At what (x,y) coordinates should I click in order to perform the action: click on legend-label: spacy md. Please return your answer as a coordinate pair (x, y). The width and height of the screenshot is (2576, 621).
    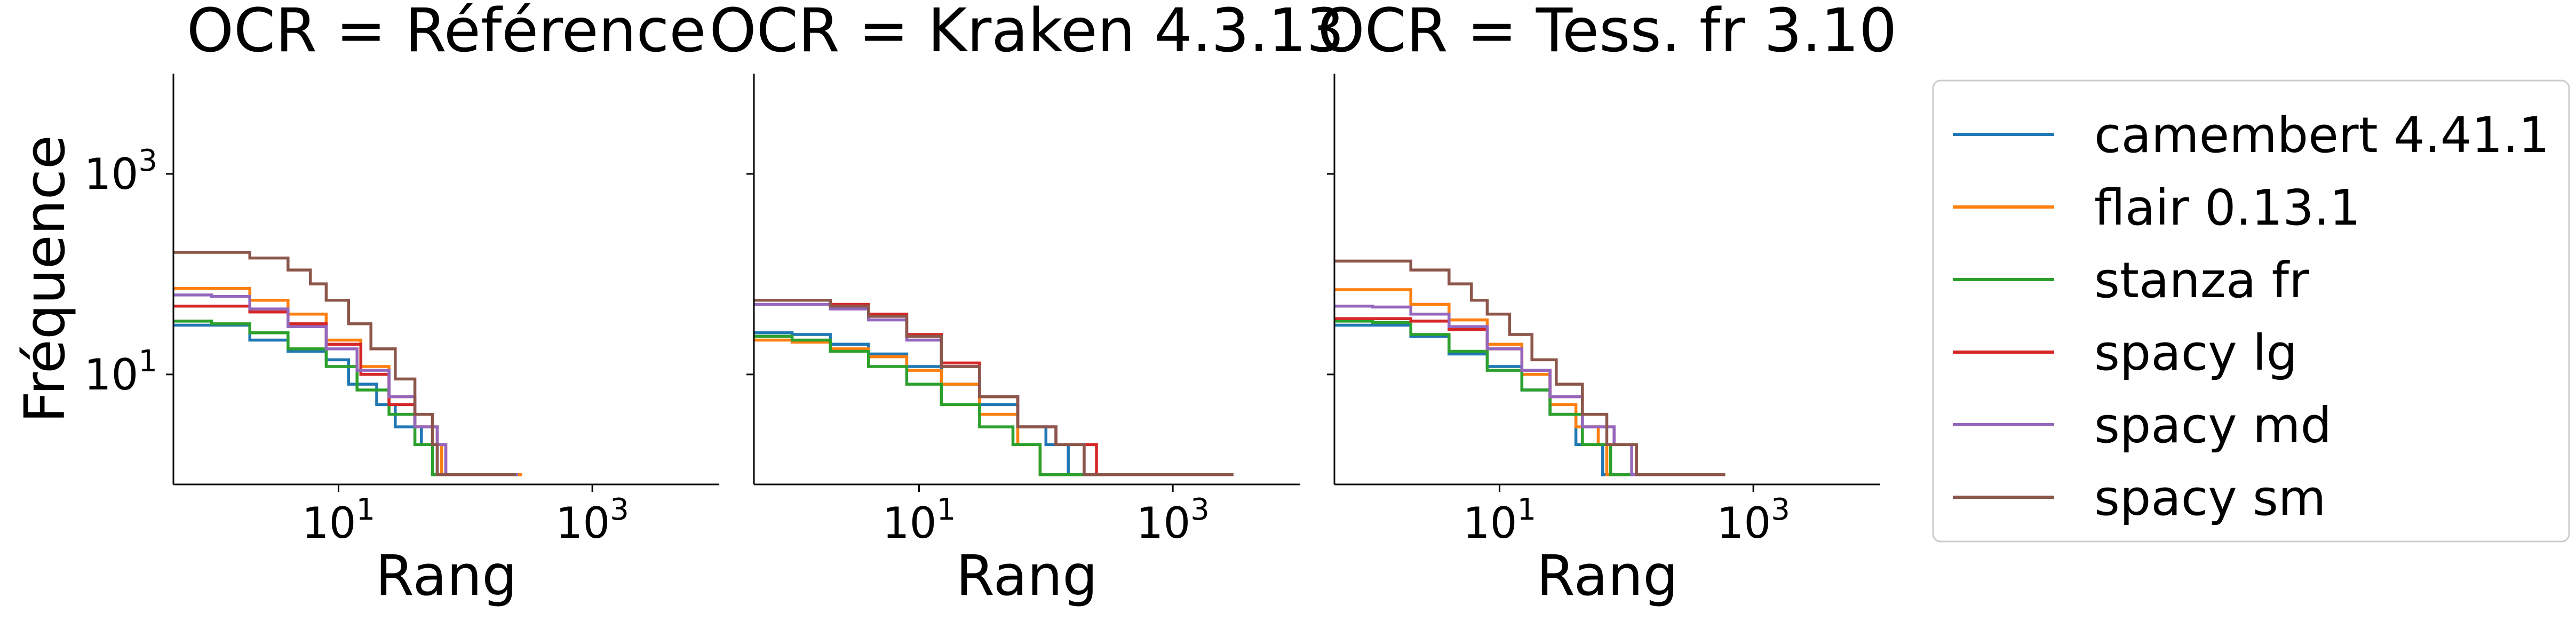
    Looking at the image, I should click on (2213, 426).